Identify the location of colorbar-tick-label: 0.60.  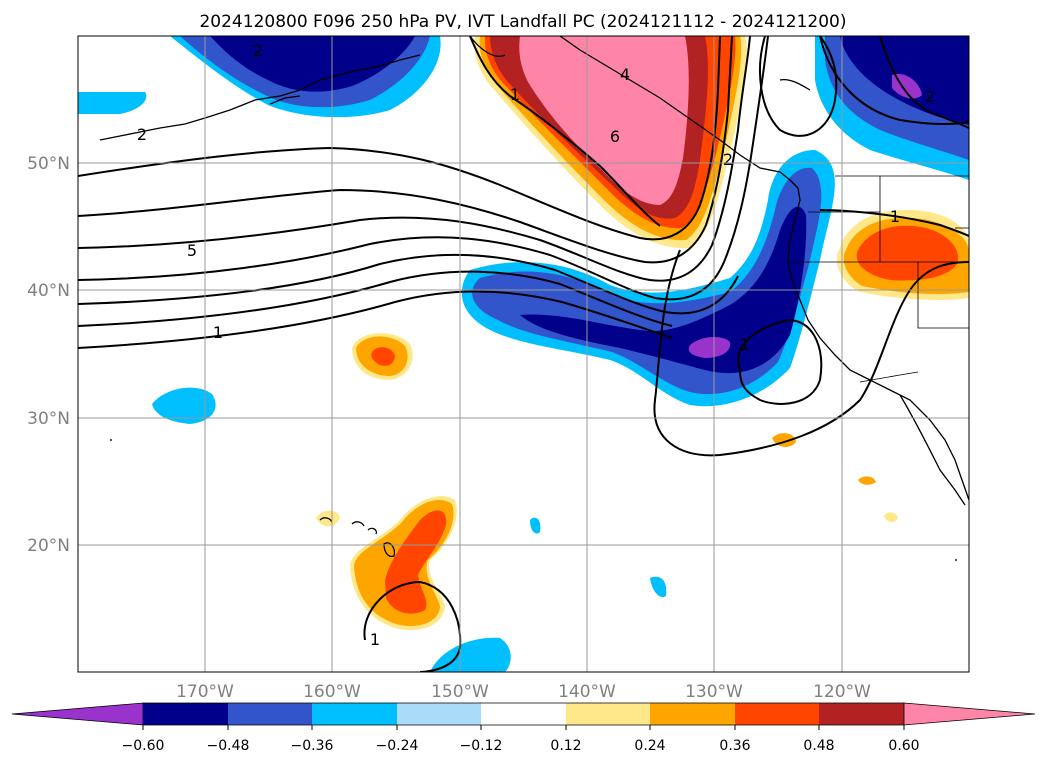
(903, 746).